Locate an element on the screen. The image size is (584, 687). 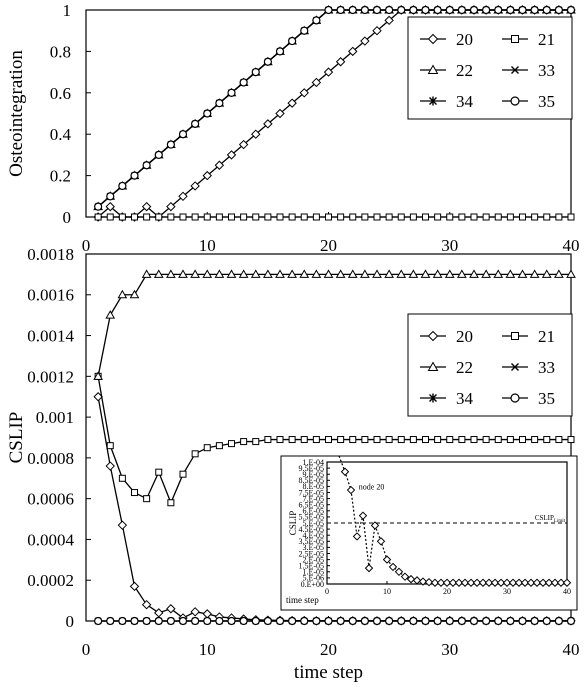
legend-entry: 35 is located at coordinates (528, 101).